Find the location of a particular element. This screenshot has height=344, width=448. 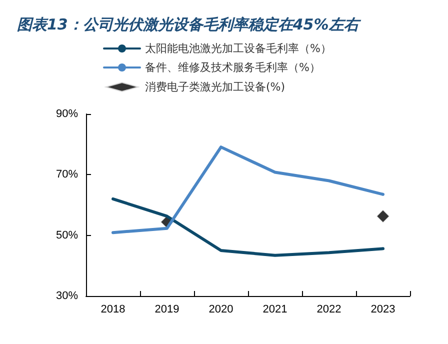

legend-label: 备件、维修及技术服务毛利率（%） is located at coordinates (232, 67).